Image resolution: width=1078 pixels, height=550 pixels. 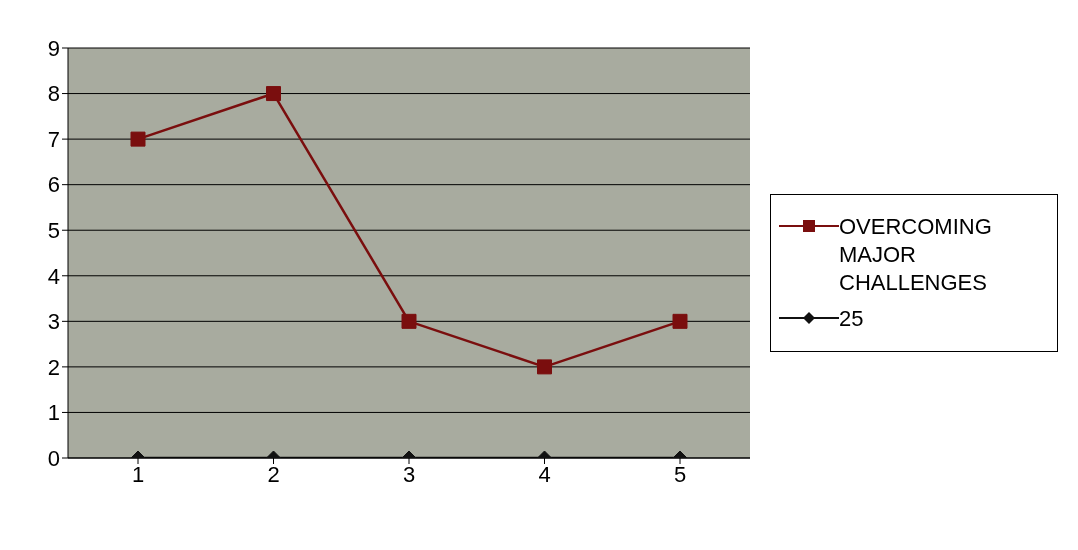 What do you see at coordinates (53, 413) in the screenshot?
I see `y-tick-label: 1` at bounding box center [53, 413].